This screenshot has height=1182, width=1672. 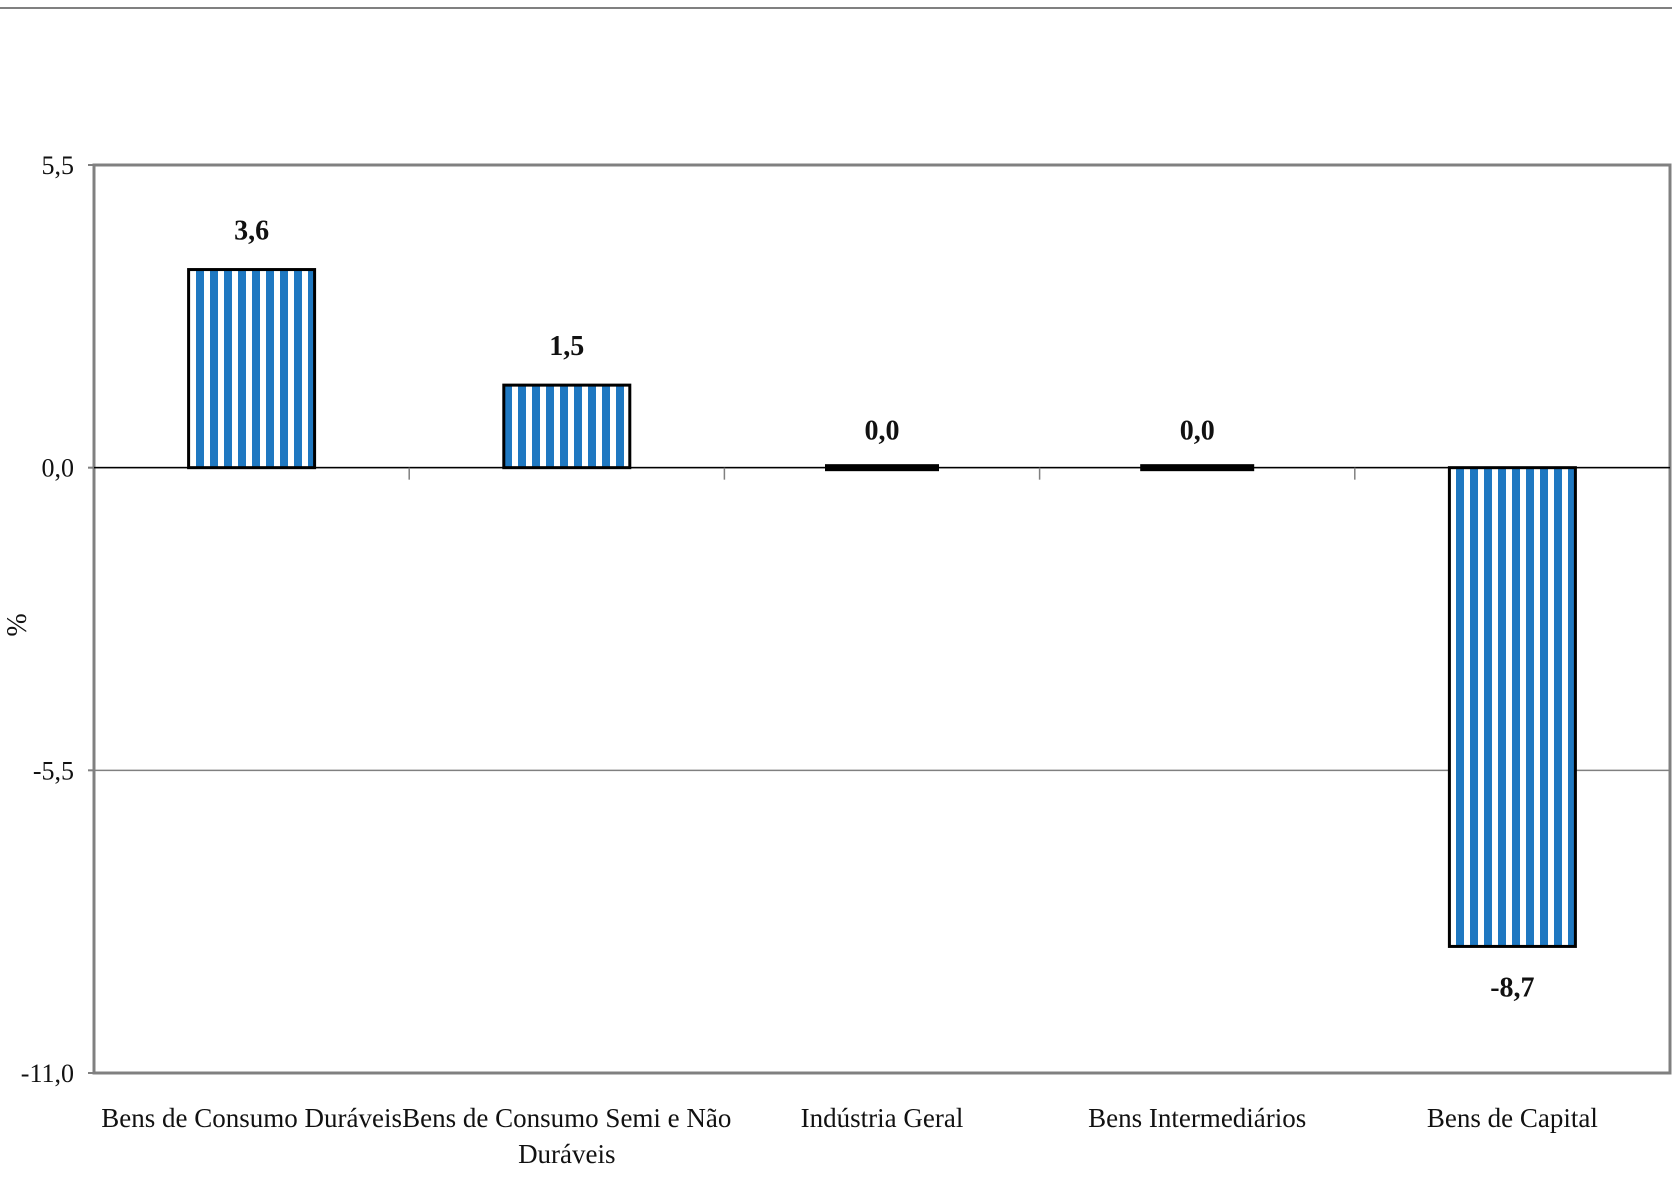 I want to click on data-label: 1,5, so click(x=566, y=346).